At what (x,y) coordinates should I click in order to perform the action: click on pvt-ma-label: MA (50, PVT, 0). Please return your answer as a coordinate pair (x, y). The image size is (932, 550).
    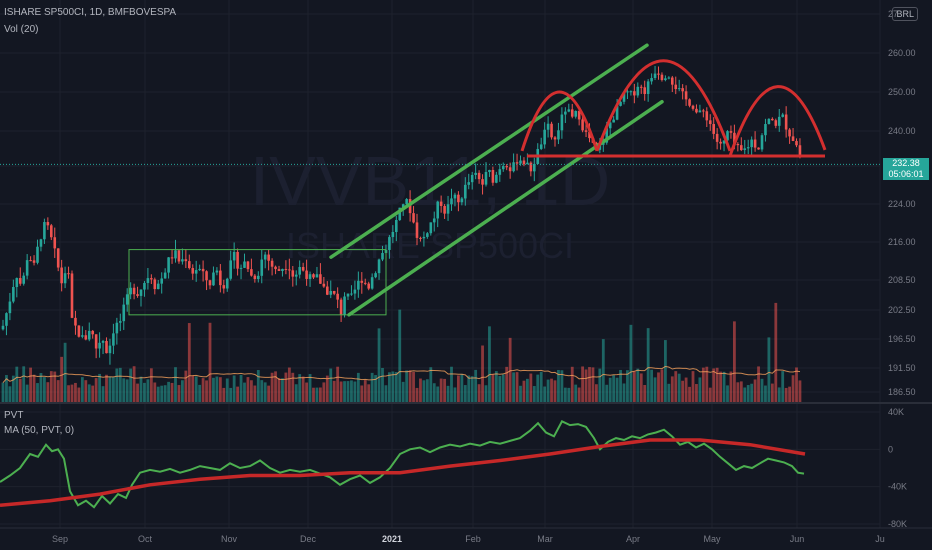
    Looking at the image, I should click on (39, 430).